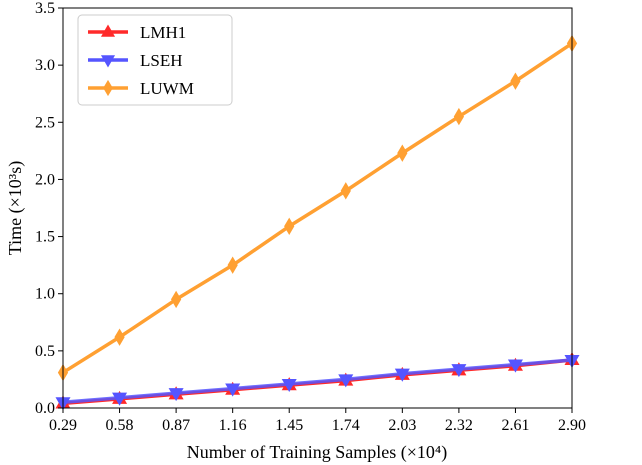  I want to click on legend: LMH1 LSEH LUWM, so click(155, 60).